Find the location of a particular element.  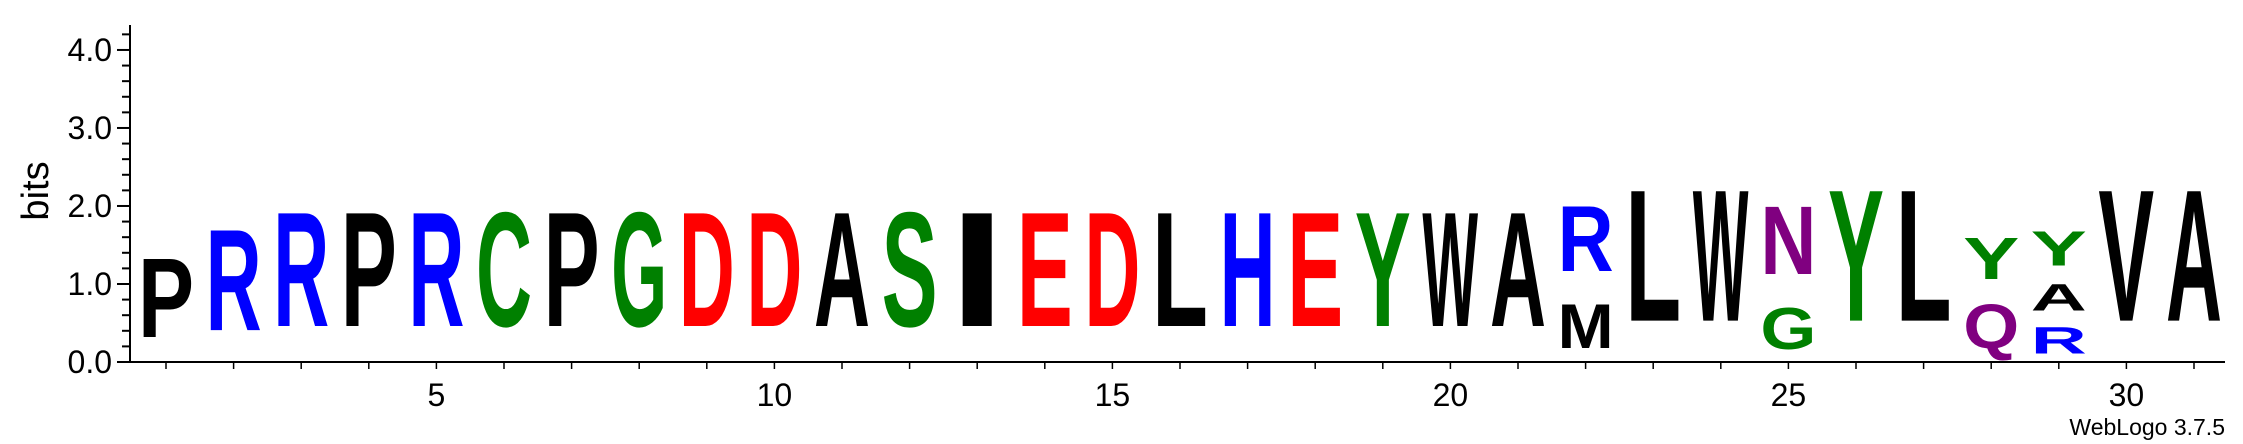

logo-letter-W-pos-20: W is located at coordinates (1450, 271).